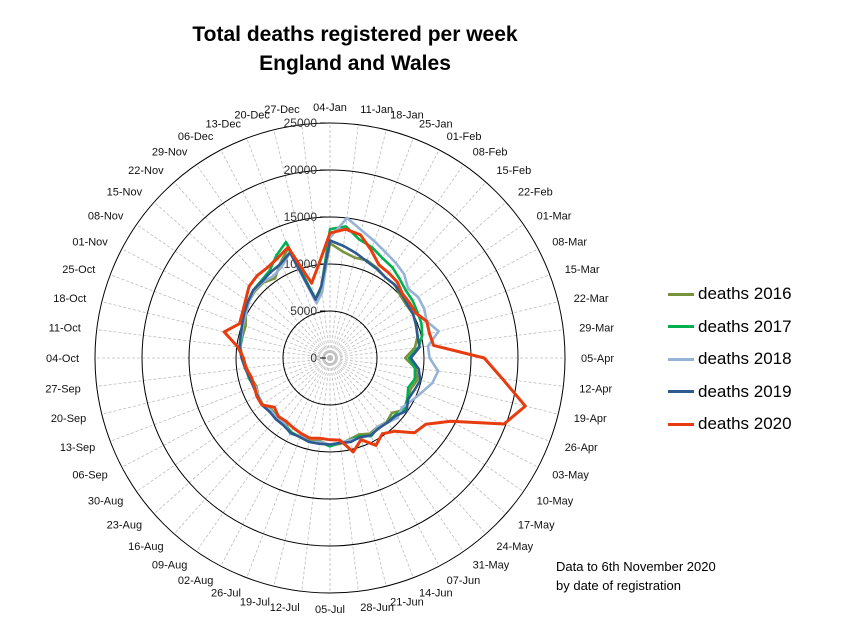 This screenshot has height=641, width=851. Describe the element at coordinates (285, 608) in the screenshot. I see `category-label: 12-Jul` at that location.